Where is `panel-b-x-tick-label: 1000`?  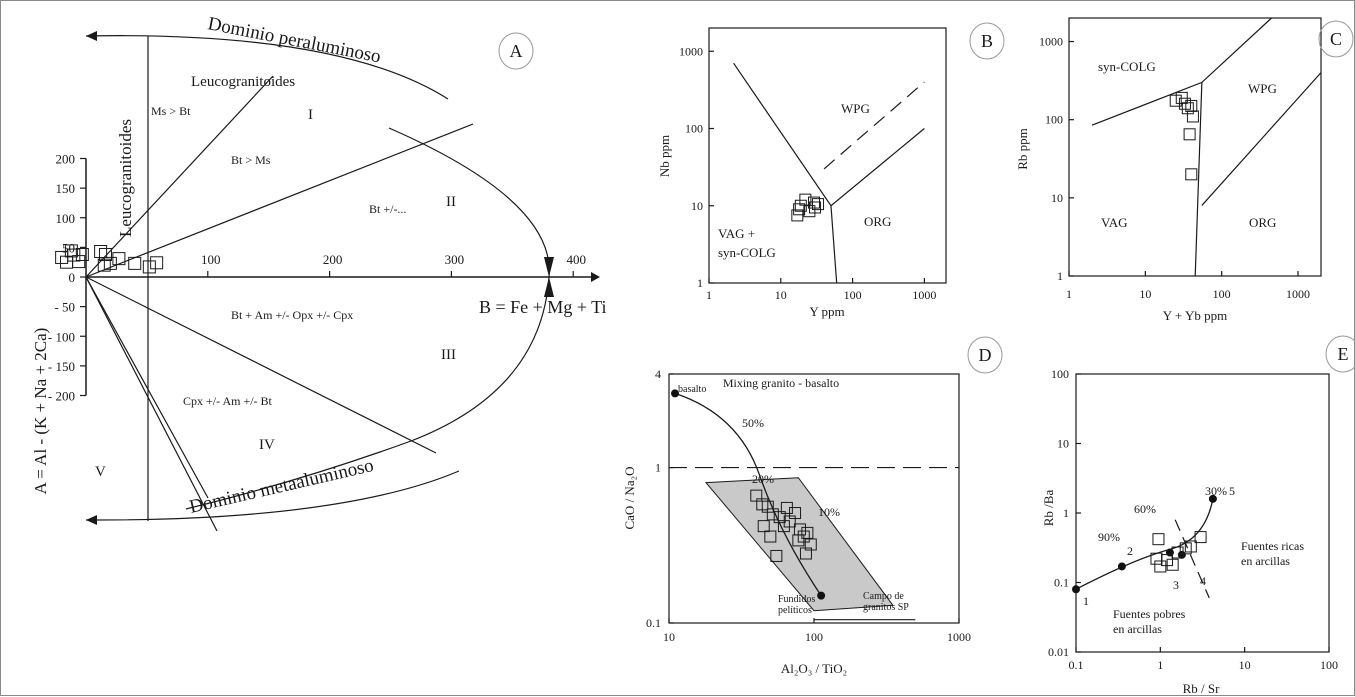 panel-b-x-tick-label: 1000 is located at coordinates (924, 295).